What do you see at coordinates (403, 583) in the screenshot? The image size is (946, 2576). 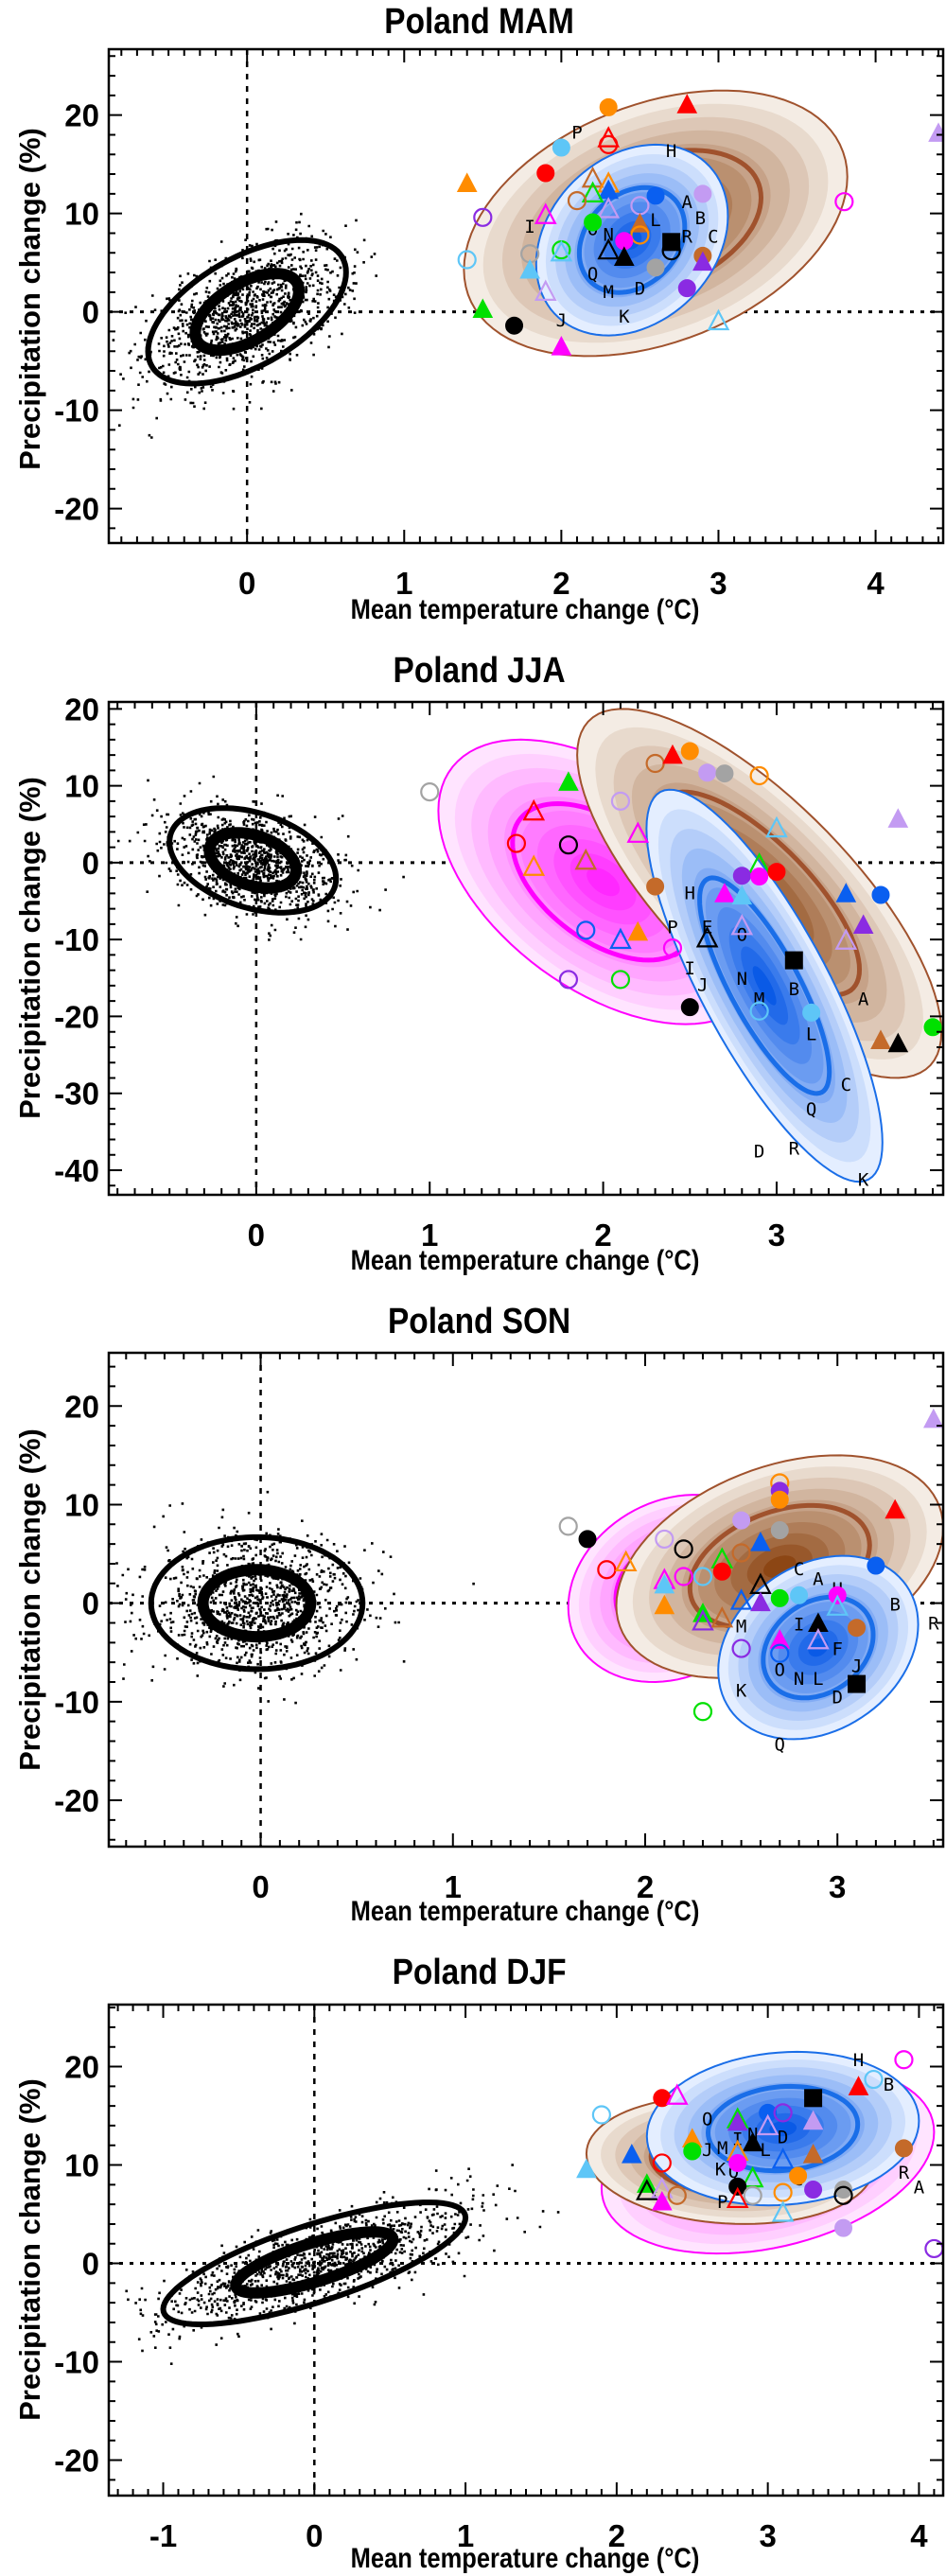 I see `x-tick-label: 1` at bounding box center [403, 583].